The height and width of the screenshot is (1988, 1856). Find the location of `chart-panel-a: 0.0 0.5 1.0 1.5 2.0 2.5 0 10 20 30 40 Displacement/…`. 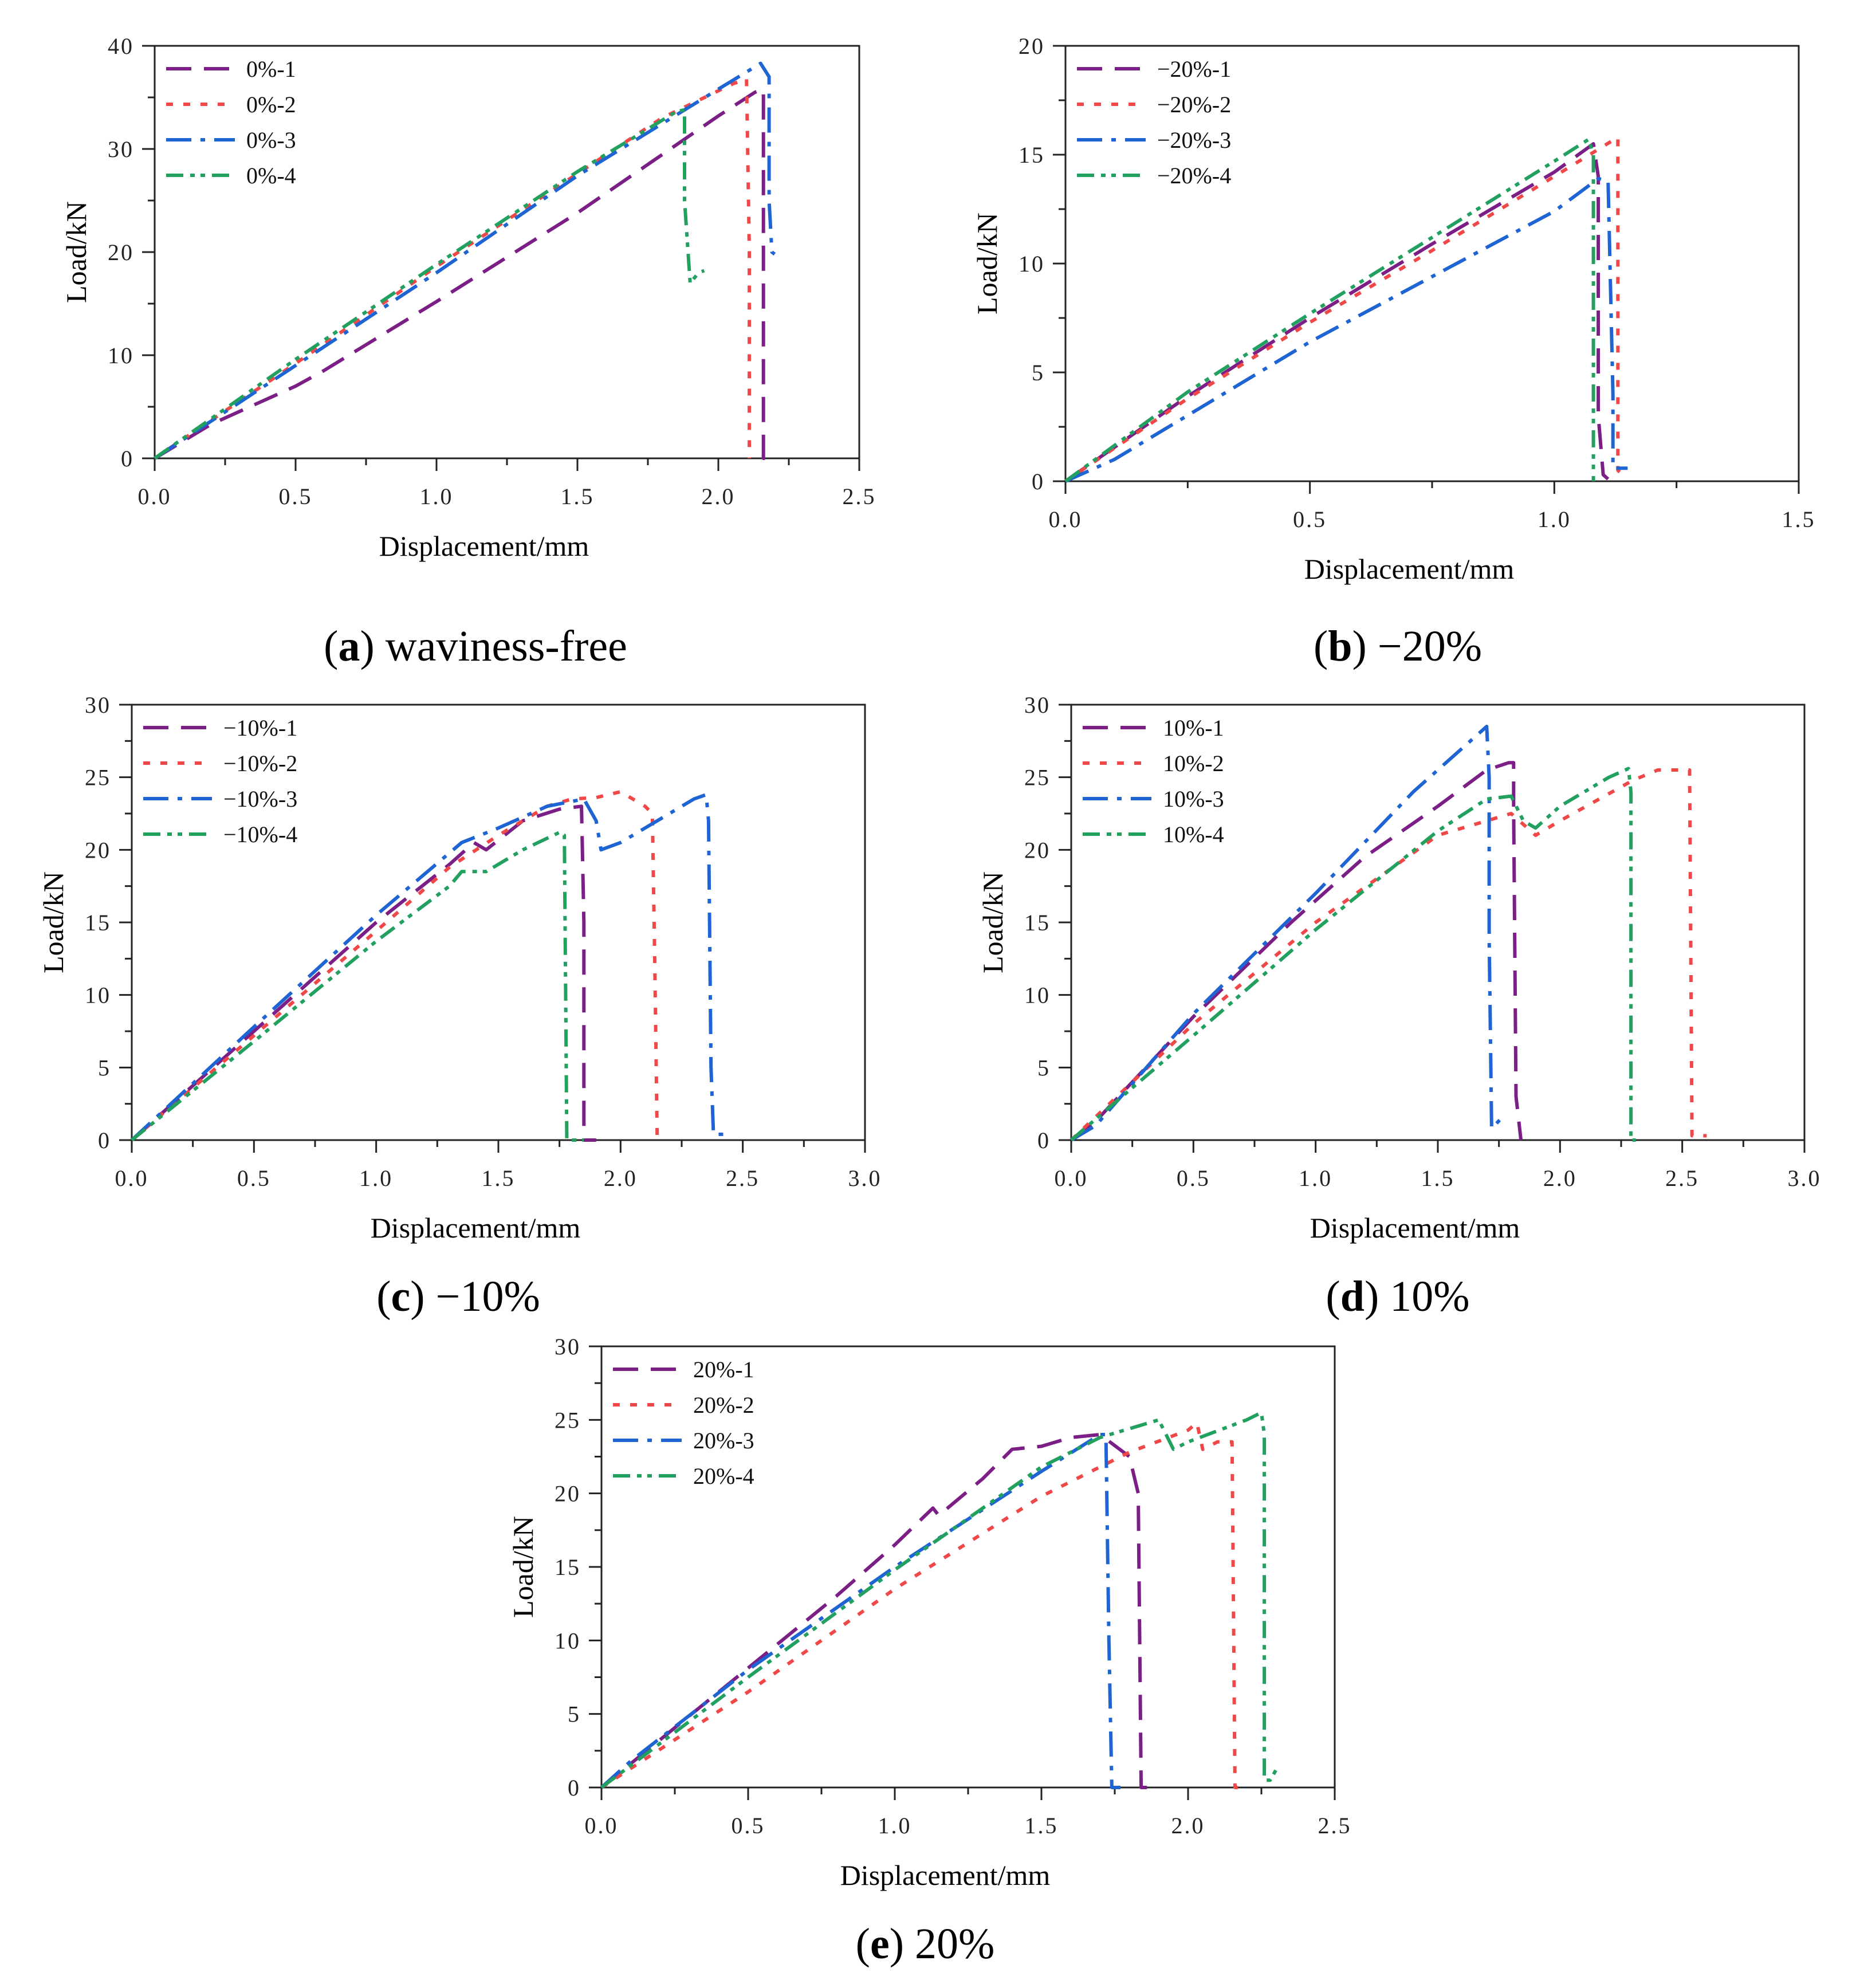

chart-panel-a: 0.0 0.5 1.0 1.5 2.0 2.5 0 10 20 30 40 Displacement/… is located at coordinates (458, 332).